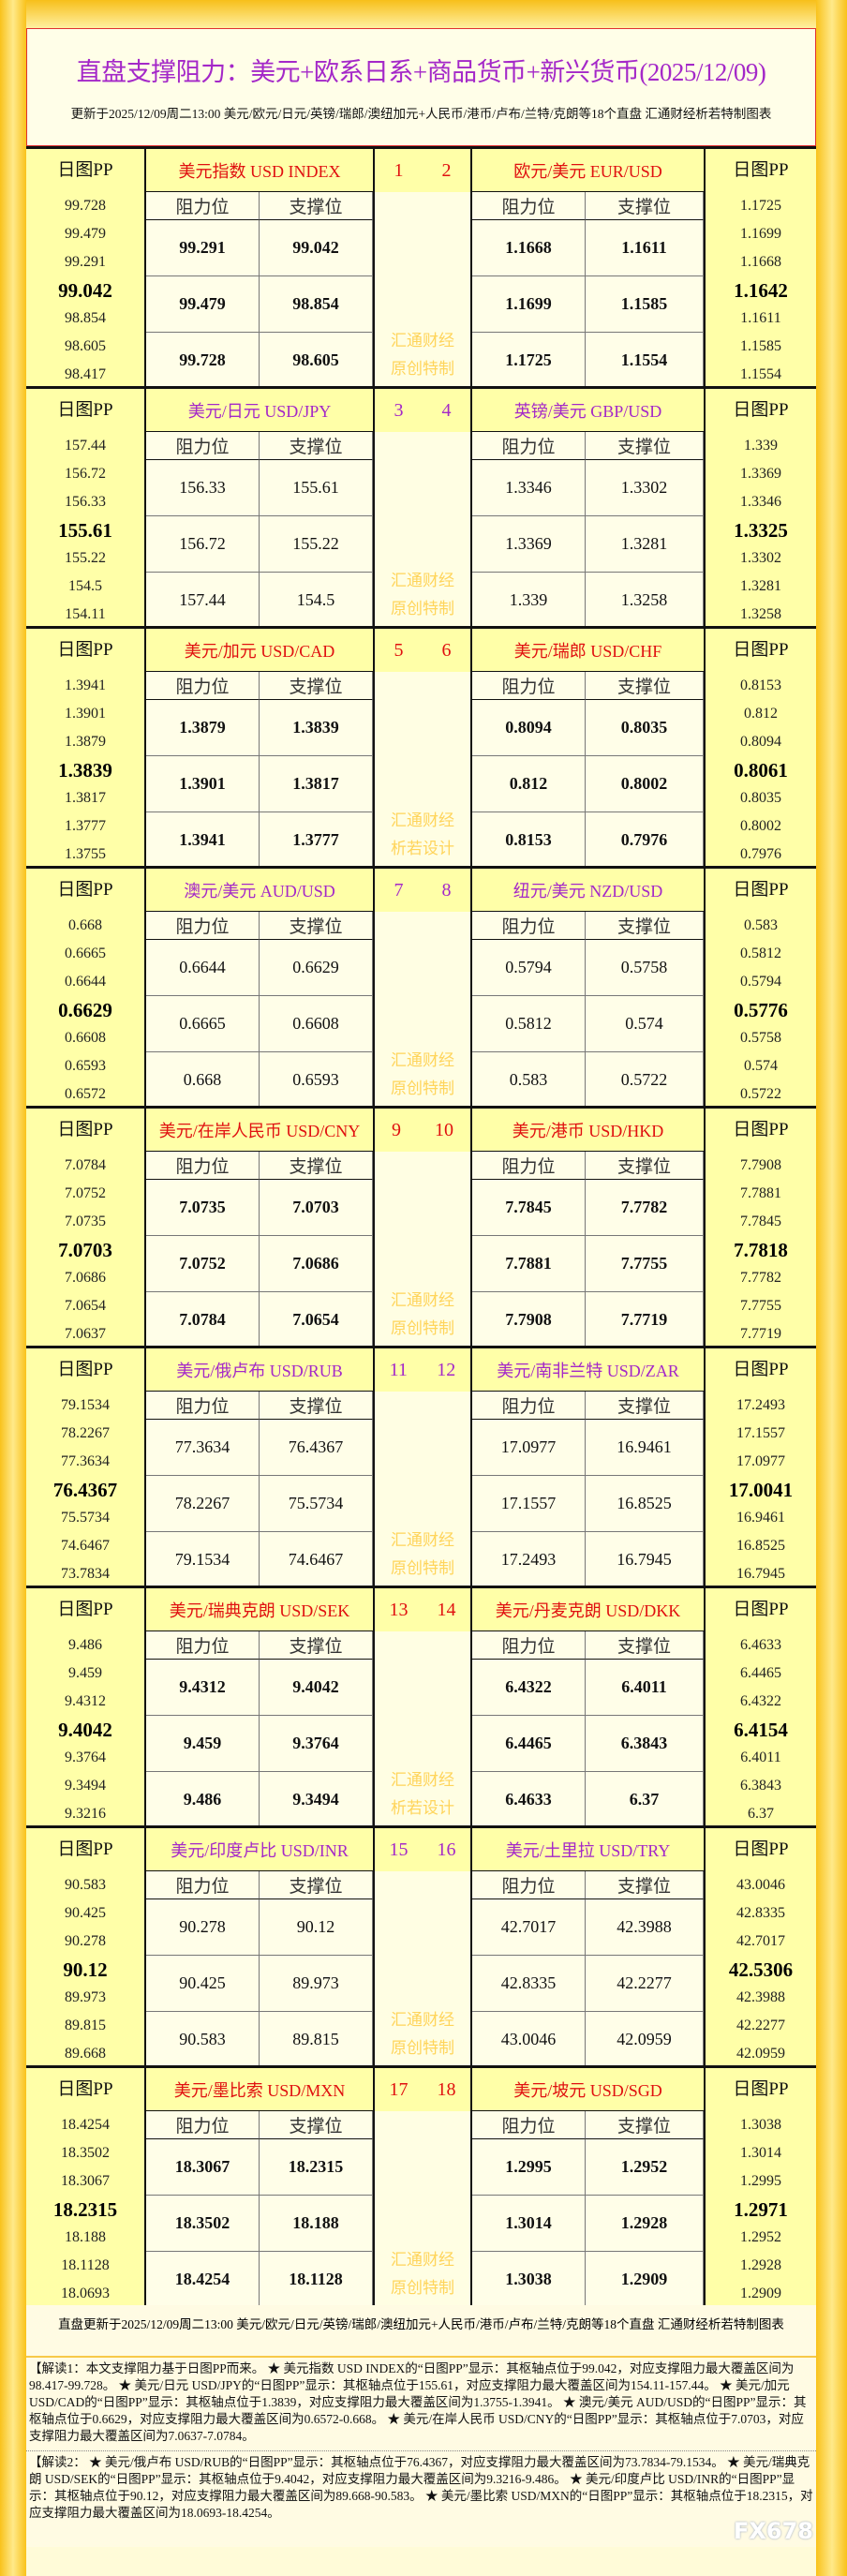 This screenshot has width=847, height=2576. What do you see at coordinates (761, 714) in the screenshot?
I see `pp-value: 0.812` at bounding box center [761, 714].